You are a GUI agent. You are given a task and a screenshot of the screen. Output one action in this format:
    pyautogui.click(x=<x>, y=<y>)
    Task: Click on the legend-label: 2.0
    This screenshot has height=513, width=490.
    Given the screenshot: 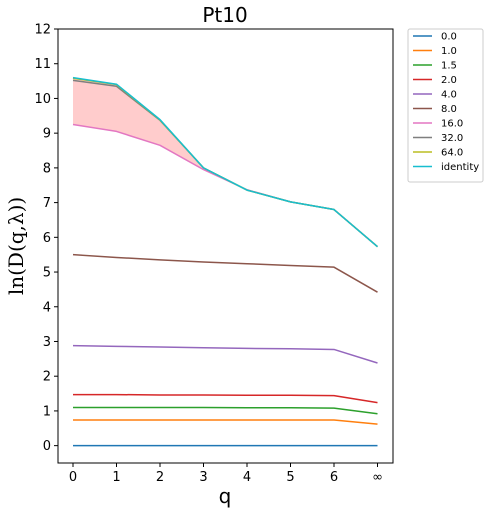 What is the action you would take?
    pyautogui.click(x=449, y=80)
    